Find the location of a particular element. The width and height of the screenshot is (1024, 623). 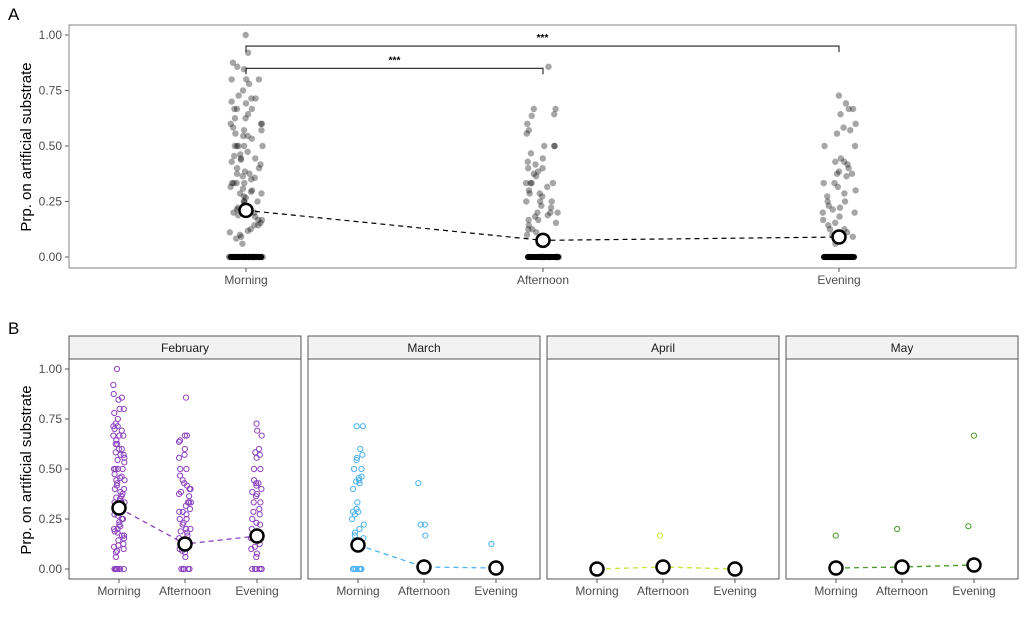

y-ticks-a: 0.00 0.25 0.50 0.75 1.00 is located at coordinates (54, 146).